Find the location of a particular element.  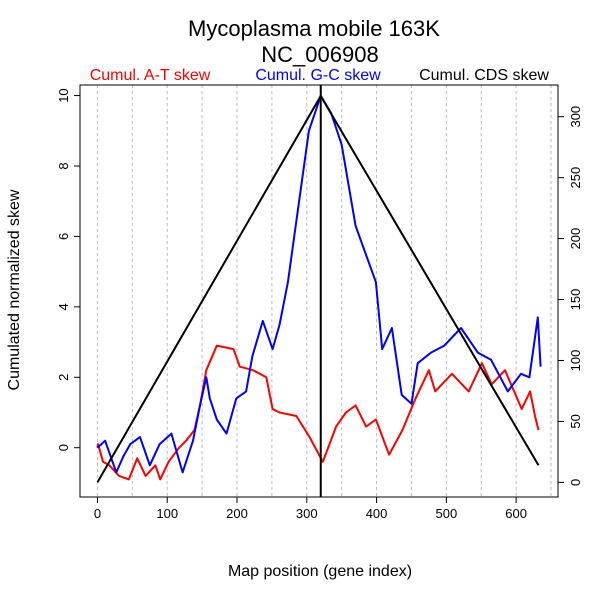

chart-subtitle: NC_006908 is located at coordinates (319, 54).